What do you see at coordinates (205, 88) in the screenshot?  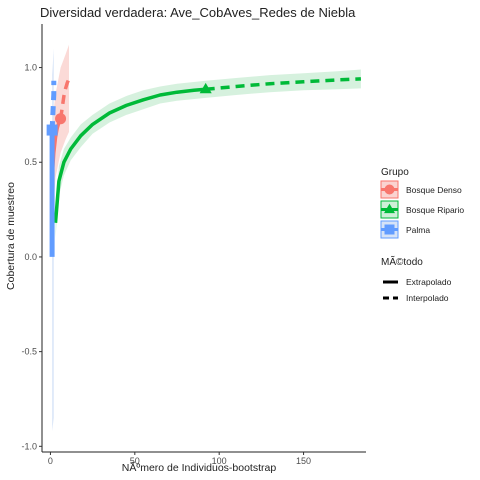 I see `marker-observed-bosque-ripario` at bounding box center [205, 88].